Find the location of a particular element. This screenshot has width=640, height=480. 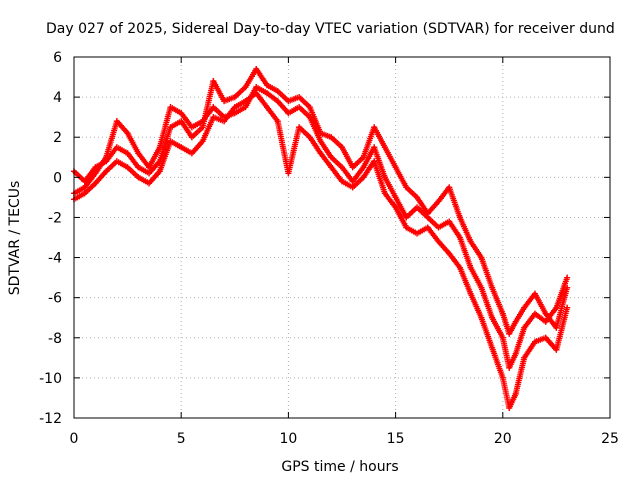

y-tick-label: -6 is located at coordinates (55, 299).